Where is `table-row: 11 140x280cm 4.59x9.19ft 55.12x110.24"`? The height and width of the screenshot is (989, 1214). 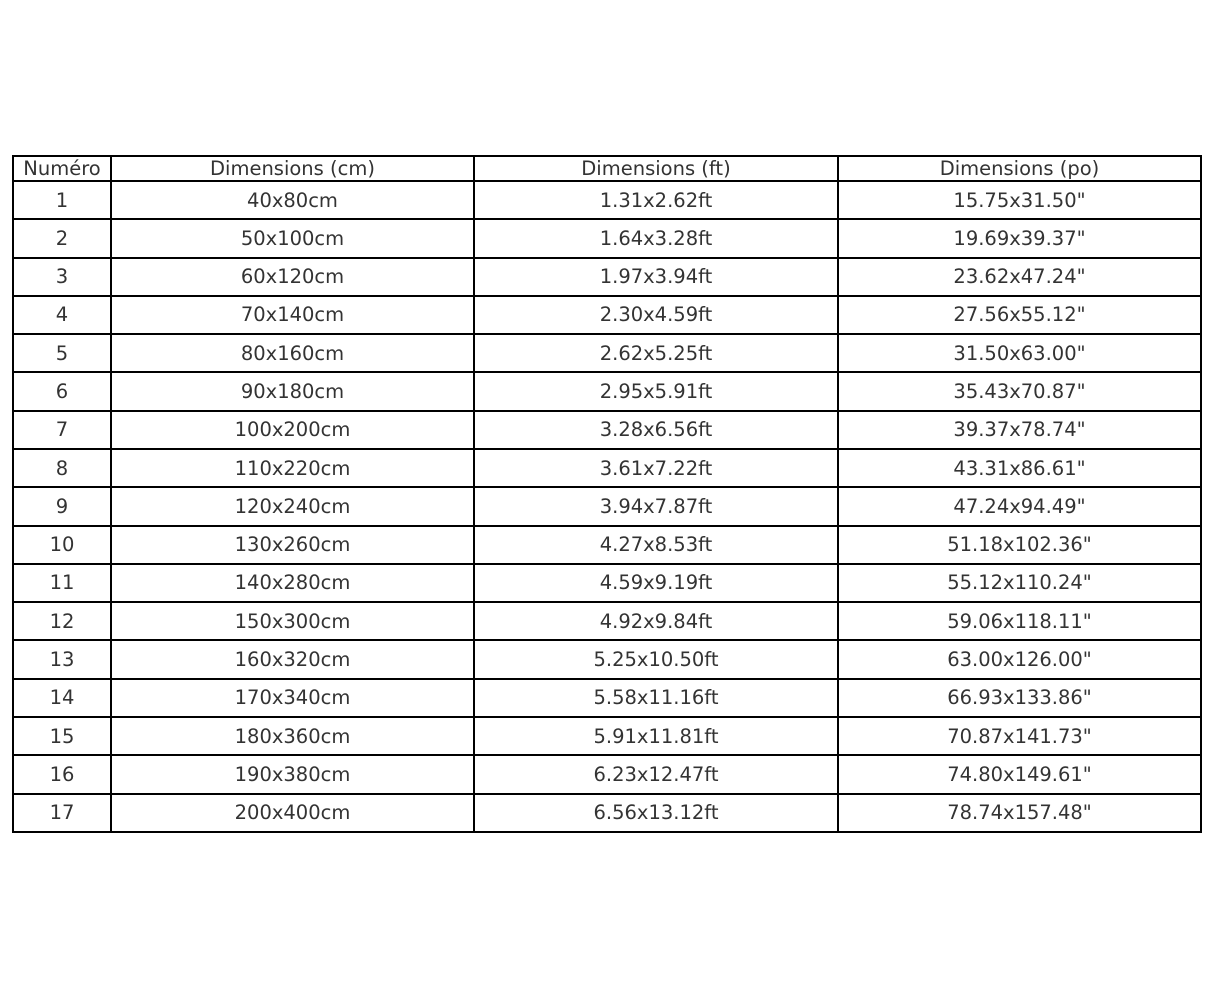 table-row: 11 140x280cm 4.59x9.19ft 55.12x110.24" is located at coordinates (607, 583).